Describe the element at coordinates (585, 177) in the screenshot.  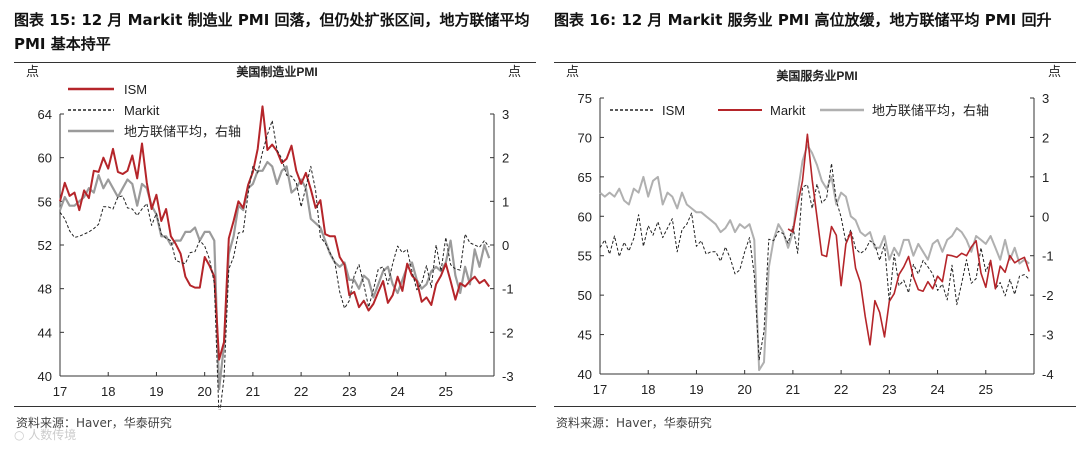
I see `left-tick-label: 65` at that location.